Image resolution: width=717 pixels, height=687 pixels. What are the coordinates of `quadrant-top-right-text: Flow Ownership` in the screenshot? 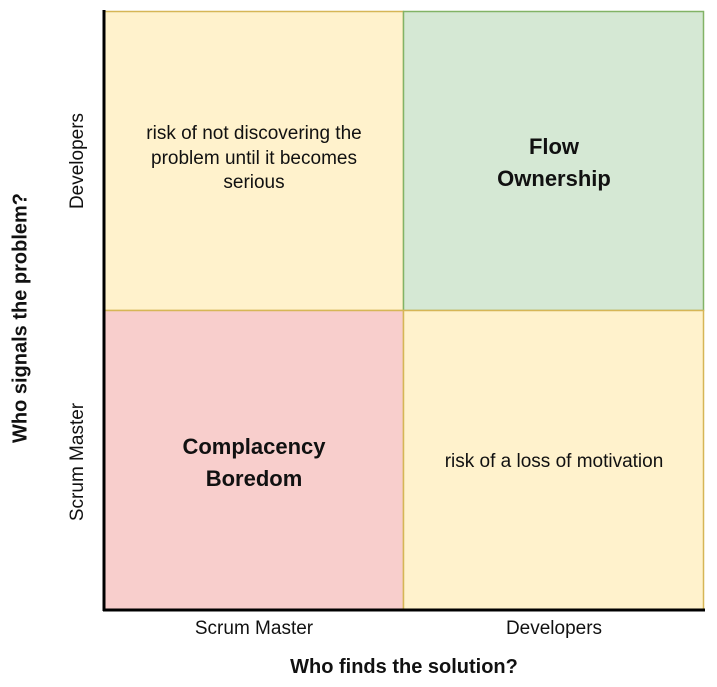 It's located at (554, 162).